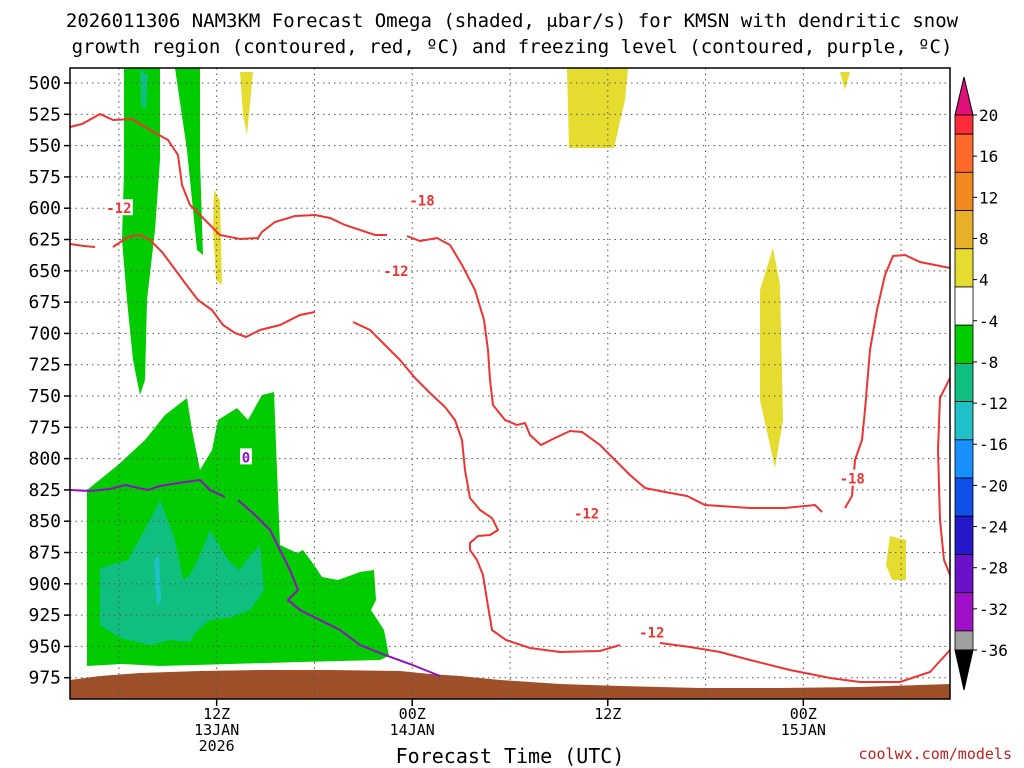  What do you see at coordinates (988, 321) in the screenshot?
I see `colorbar-label: -4` at bounding box center [988, 321].